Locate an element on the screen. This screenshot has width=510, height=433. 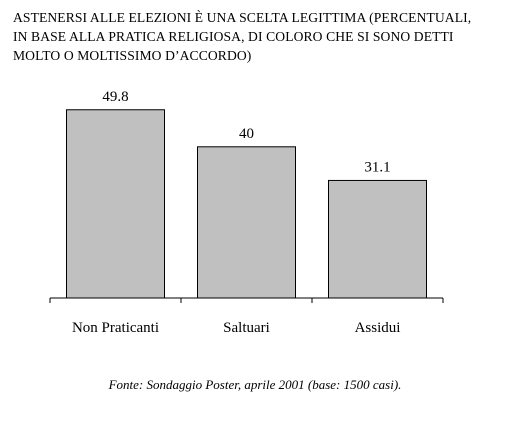
x-tick-label-1: Non Praticanti is located at coordinates (115, 328).